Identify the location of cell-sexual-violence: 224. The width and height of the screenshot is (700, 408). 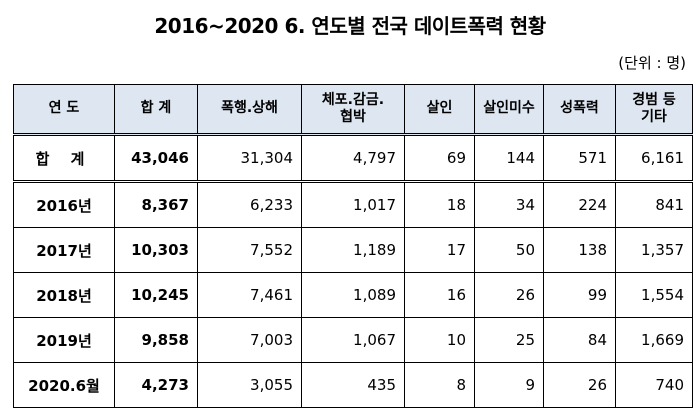
(579, 204).